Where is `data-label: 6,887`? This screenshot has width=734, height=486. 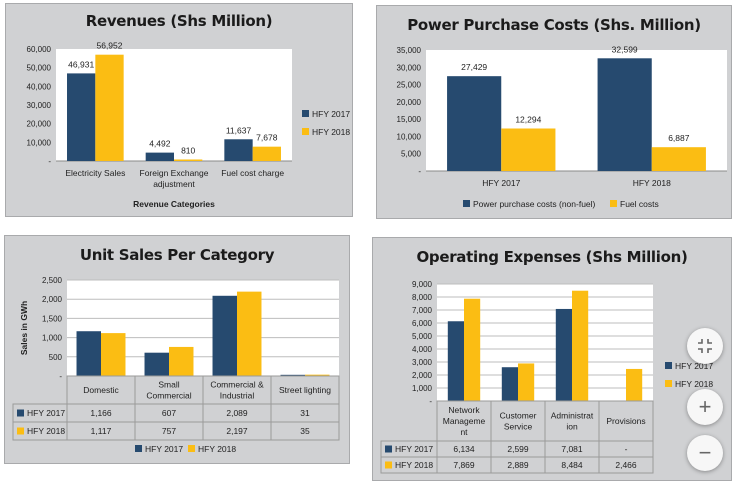
data-label: 6,887 is located at coordinates (679, 138).